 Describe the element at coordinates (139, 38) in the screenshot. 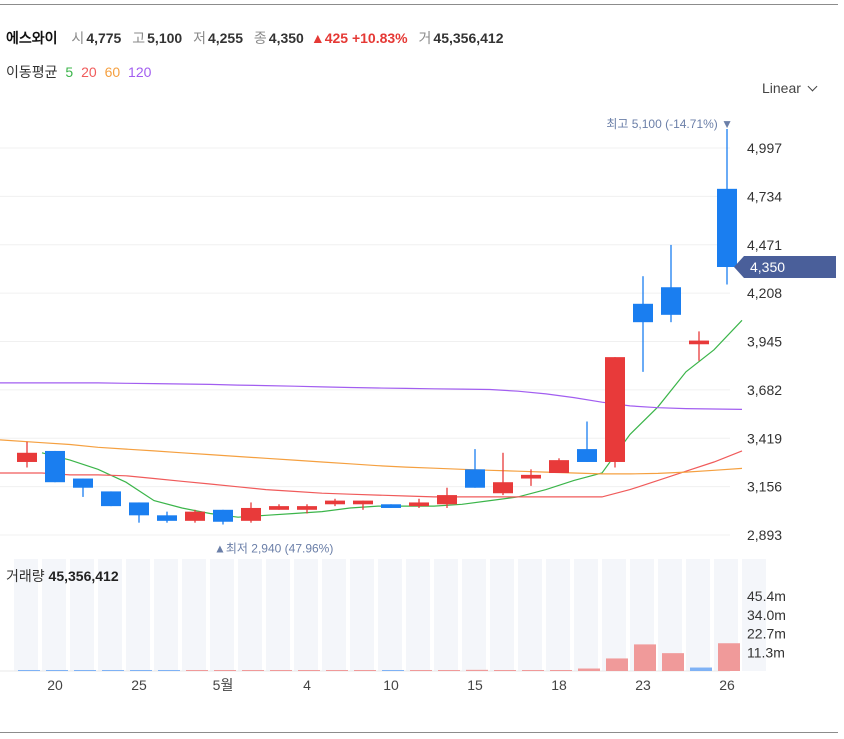

I see `high-label: 고` at that location.